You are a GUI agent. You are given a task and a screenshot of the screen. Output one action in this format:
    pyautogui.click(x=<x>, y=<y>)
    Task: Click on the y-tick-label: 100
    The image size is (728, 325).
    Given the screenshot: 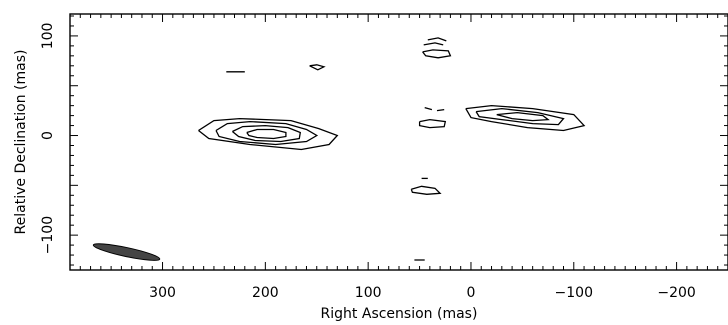 What is the action you would take?
    pyautogui.click(x=48, y=36)
    